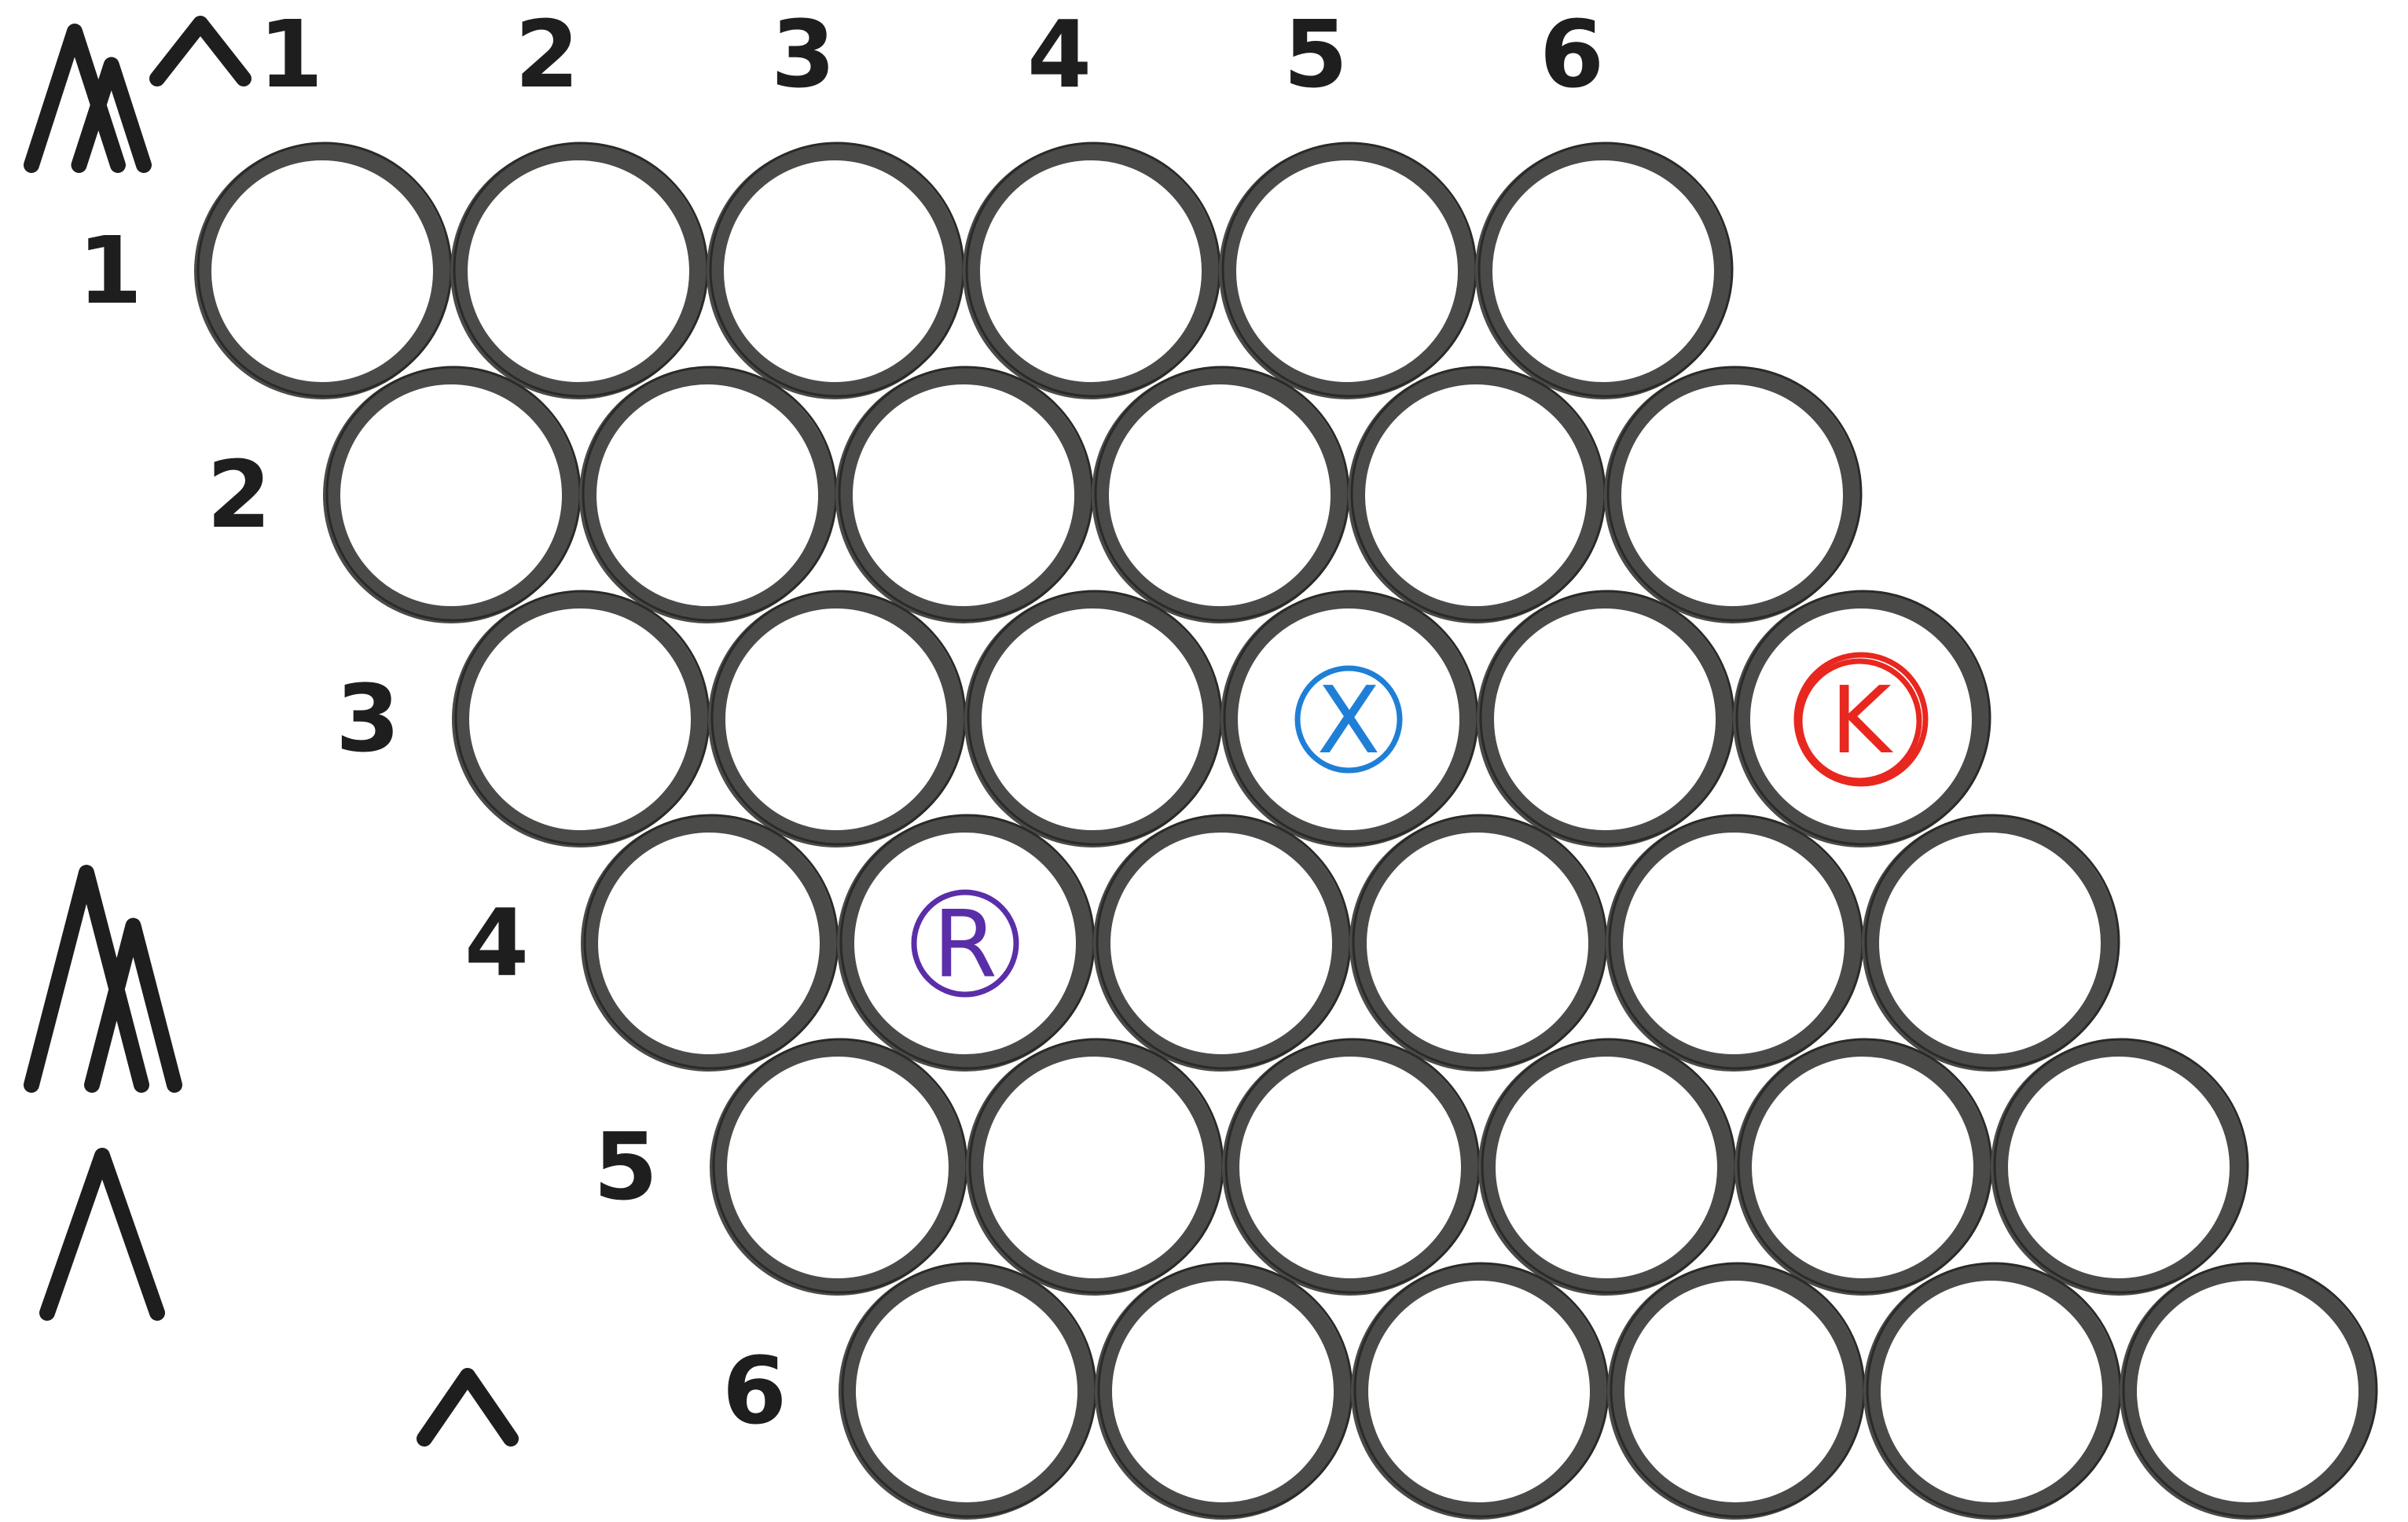  What do you see at coordinates (580, 719) in the screenshot?
I see `board-cell-r3-c1` at bounding box center [580, 719].